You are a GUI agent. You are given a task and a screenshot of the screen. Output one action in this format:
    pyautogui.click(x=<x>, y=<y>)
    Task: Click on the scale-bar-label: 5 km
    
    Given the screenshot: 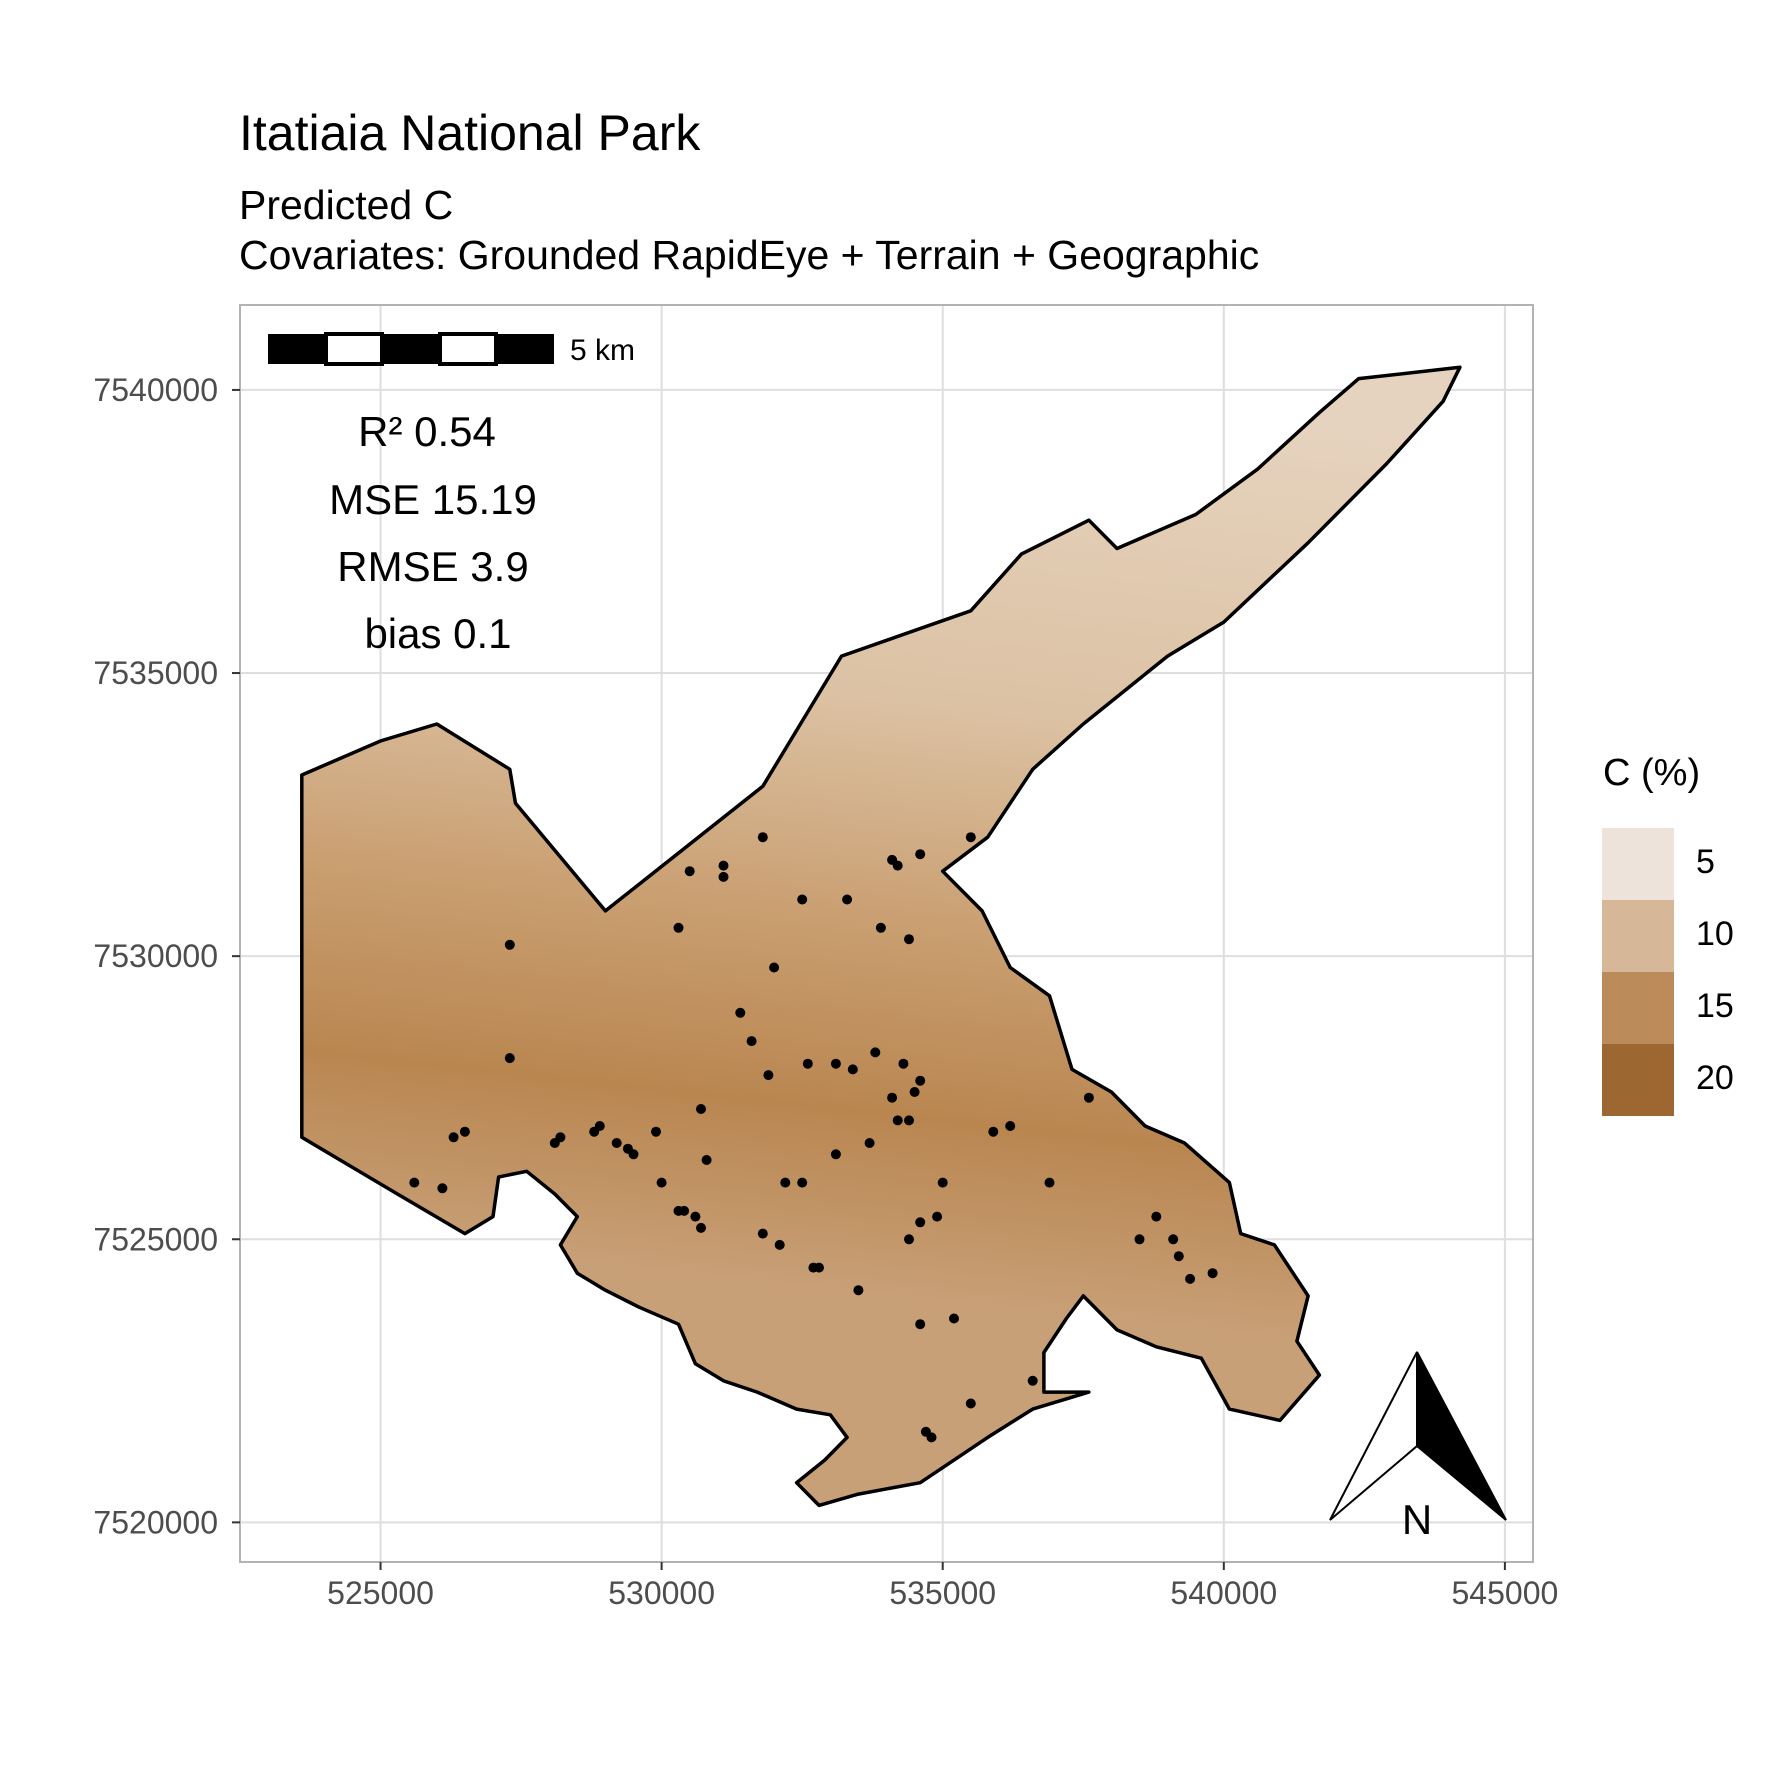 What is the action you would take?
    pyautogui.click(x=602, y=350)
    